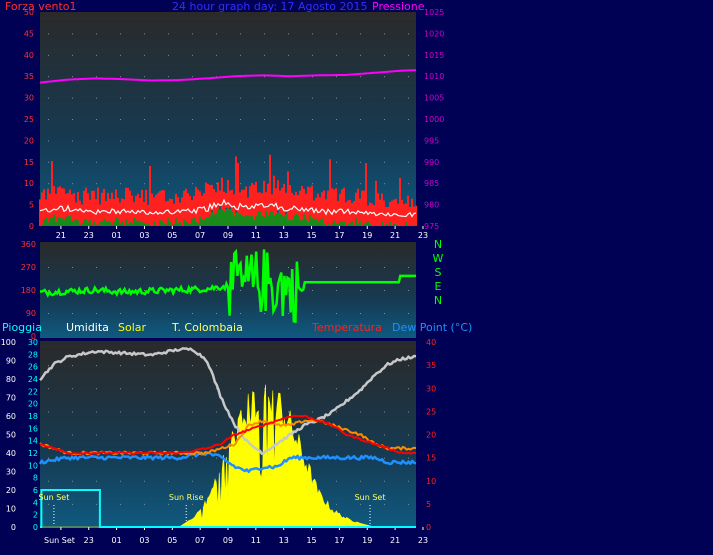 This screenshot has width=713, height=555. Describe the element at coordinates (33, 379) in the screenshot. I see `y-umidita-tick: 24` at that location.